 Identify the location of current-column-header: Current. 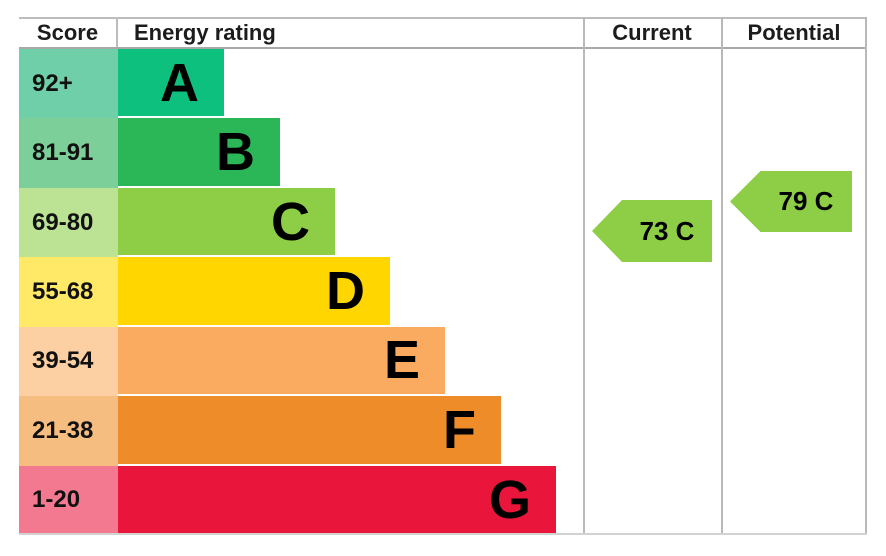
(652, 32).